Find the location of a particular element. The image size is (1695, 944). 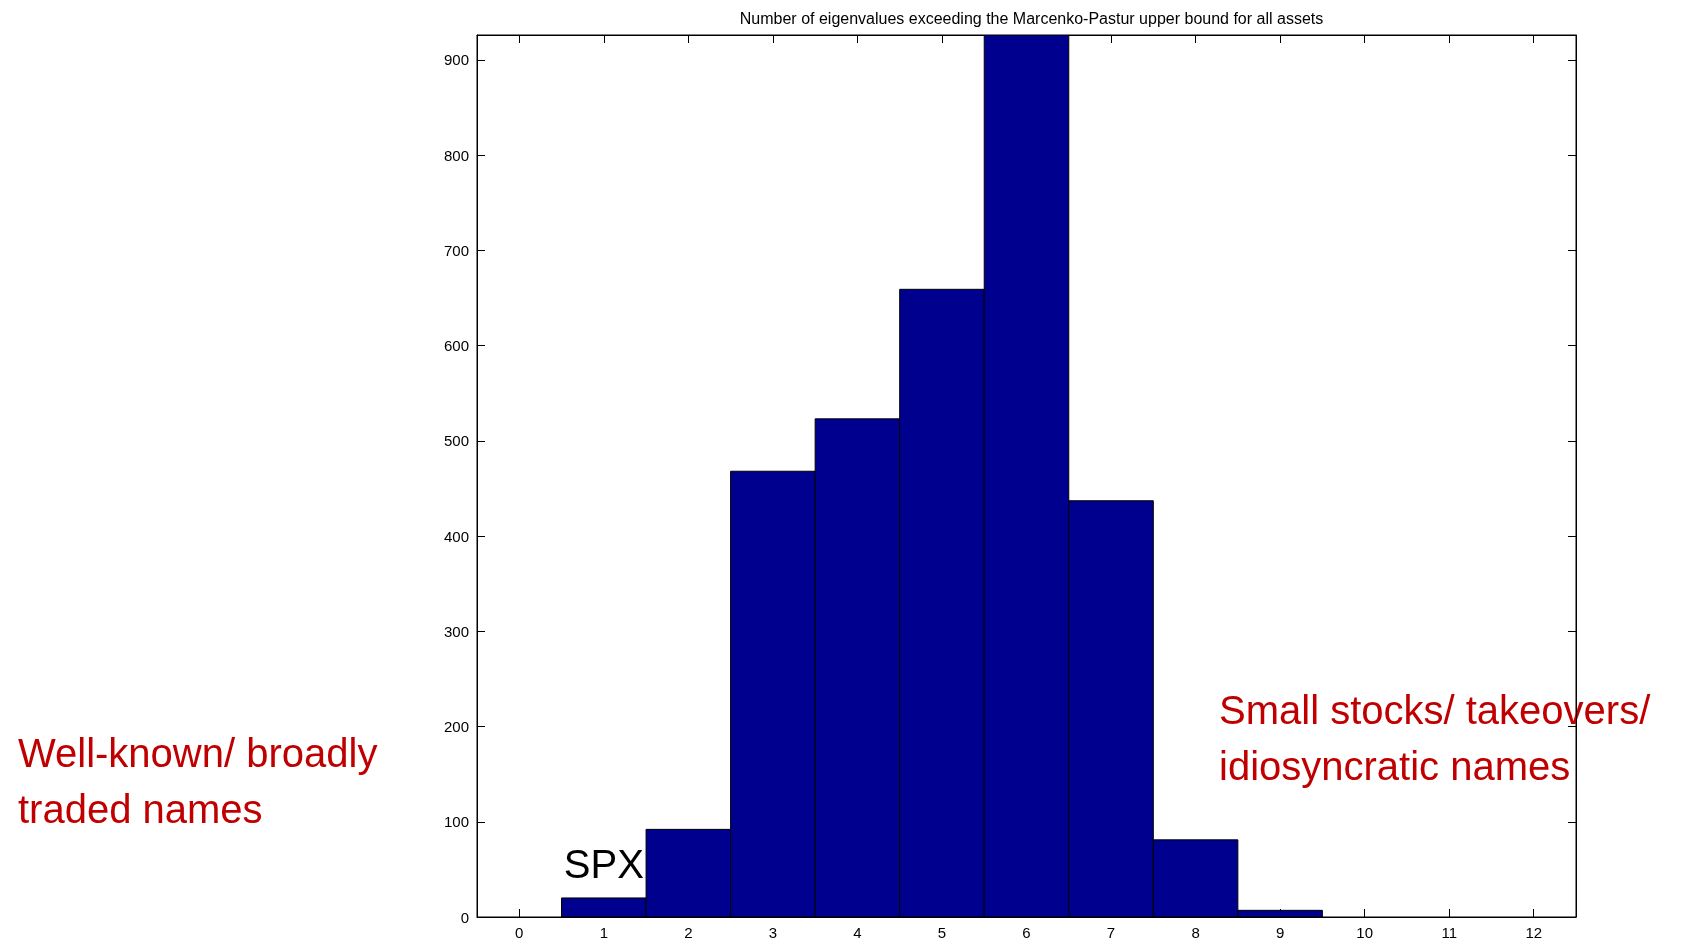

y-tick-label: 0 is located at coordinates (464, 917).